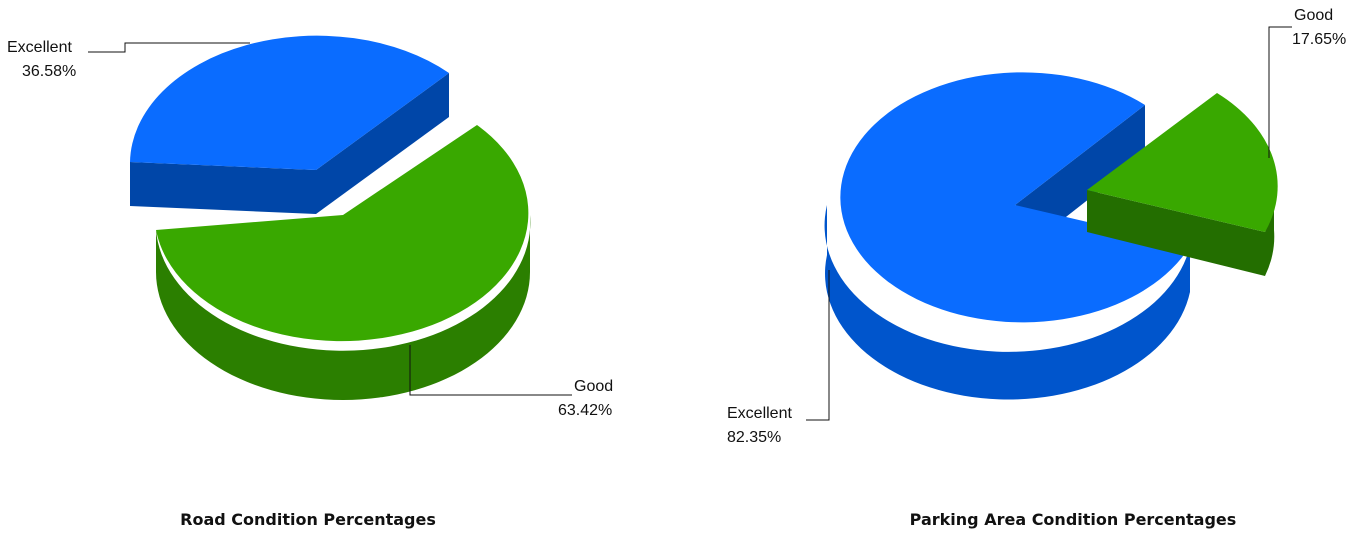  What do you see at coordinates (308, 519) in the screenshot?
I see `chart-title-road: Road Condition Percentages` at bounding box center [308, 519].